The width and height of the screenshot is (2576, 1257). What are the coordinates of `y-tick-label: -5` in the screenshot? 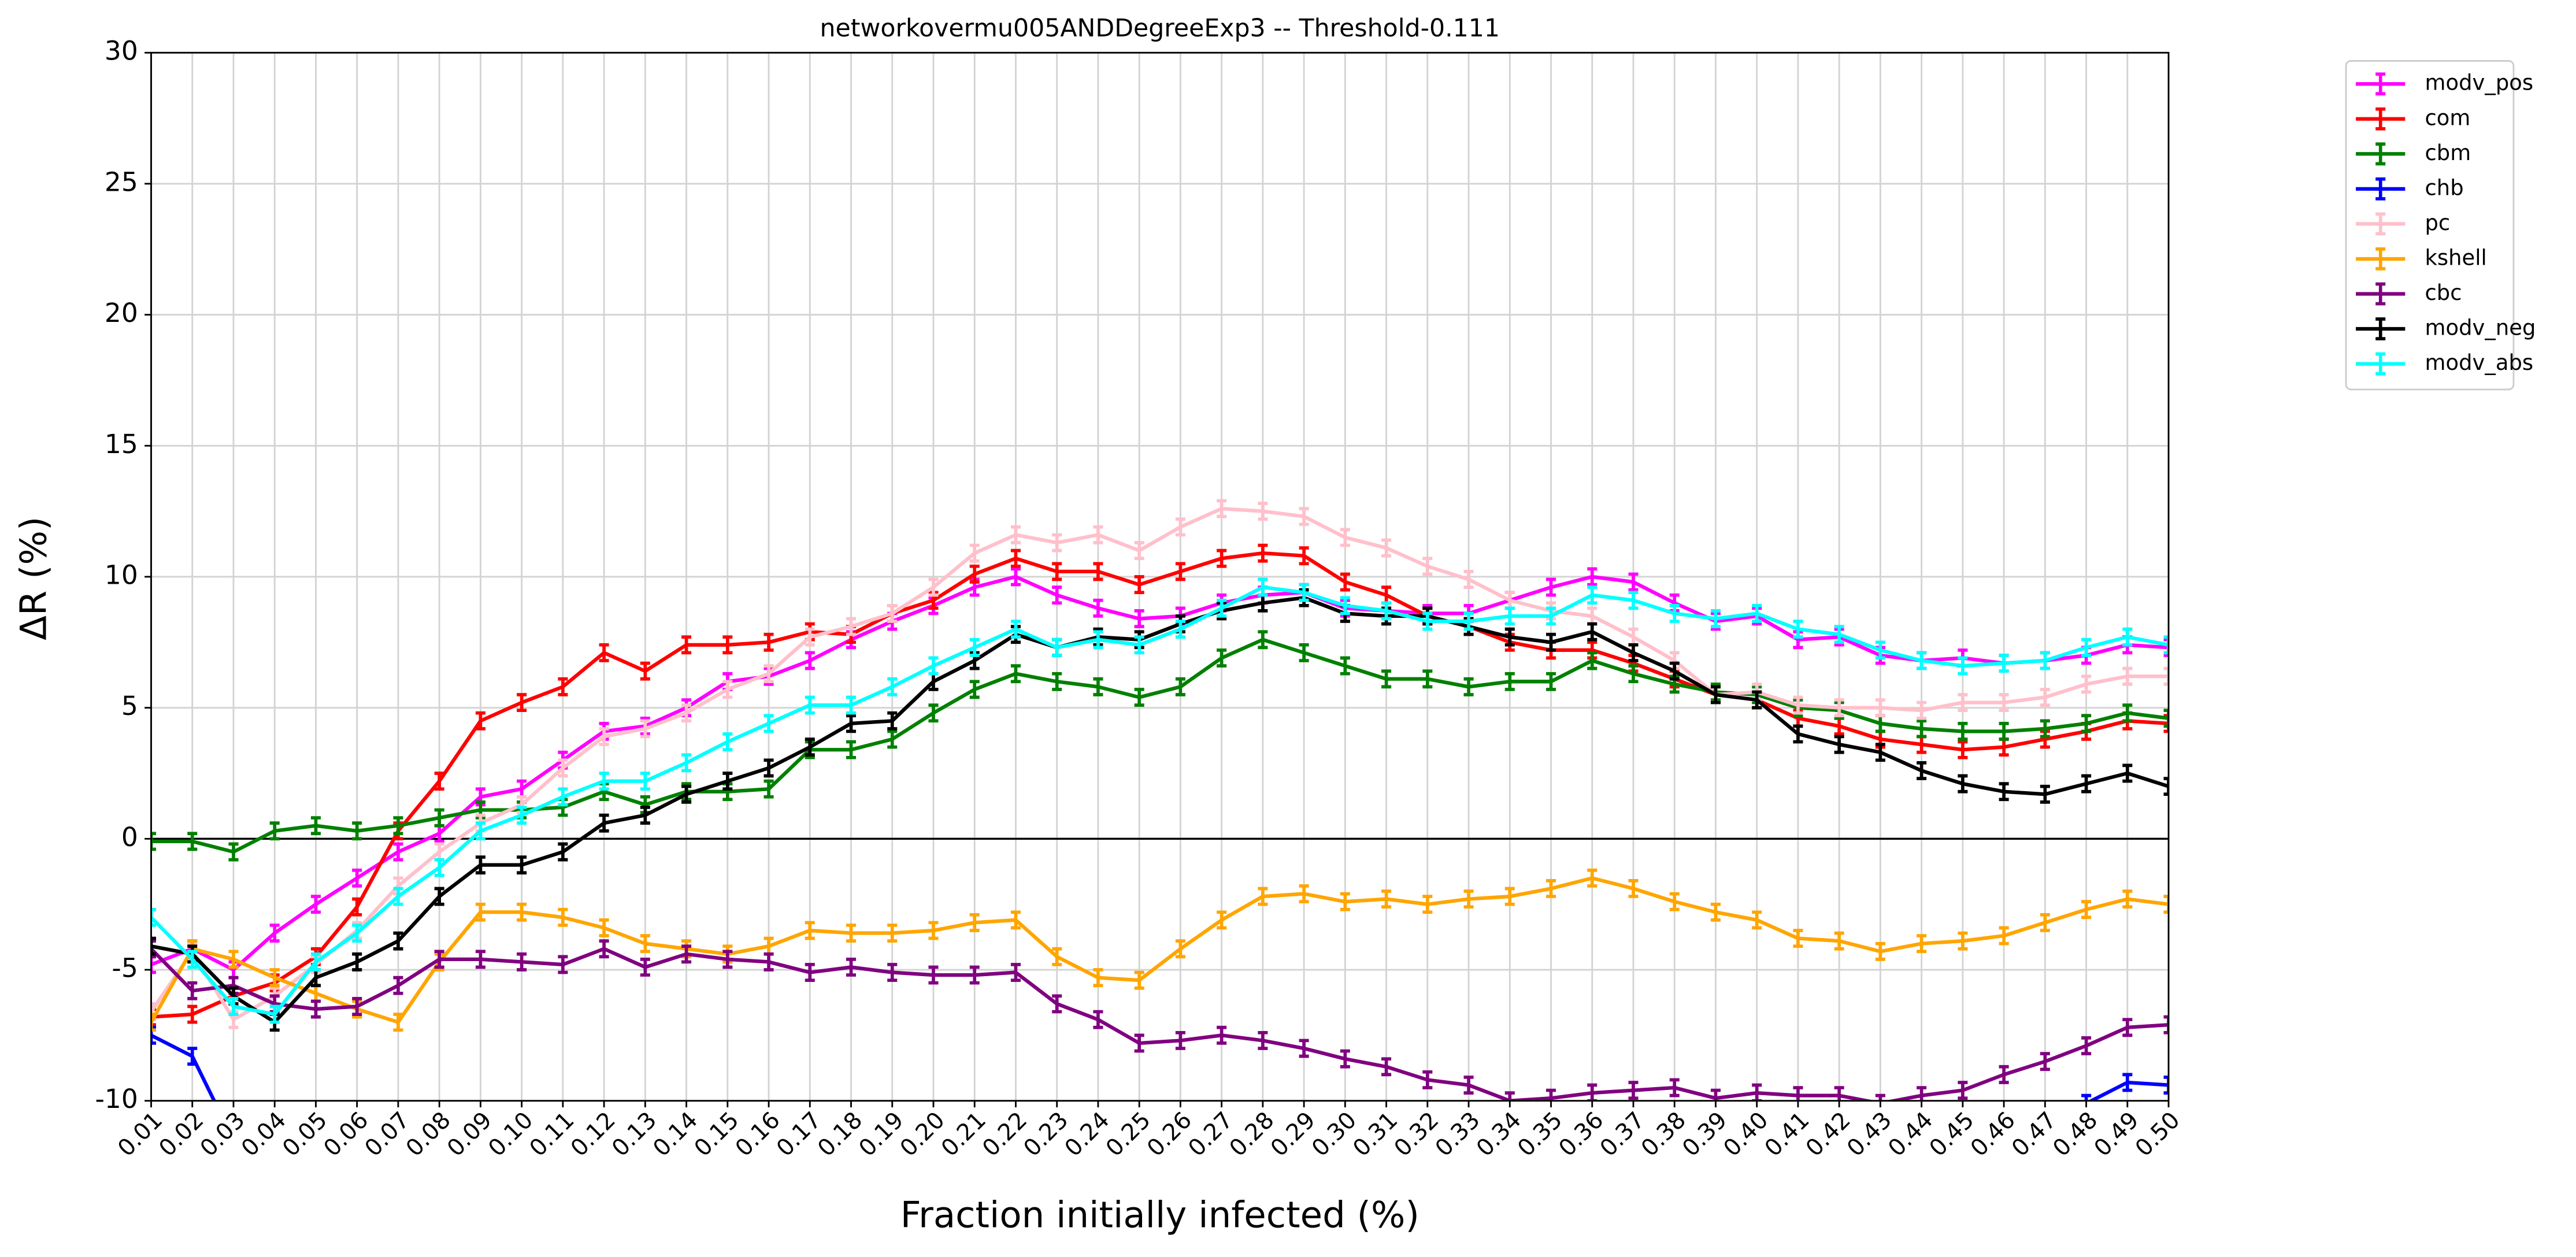 It's located at (125, 969).